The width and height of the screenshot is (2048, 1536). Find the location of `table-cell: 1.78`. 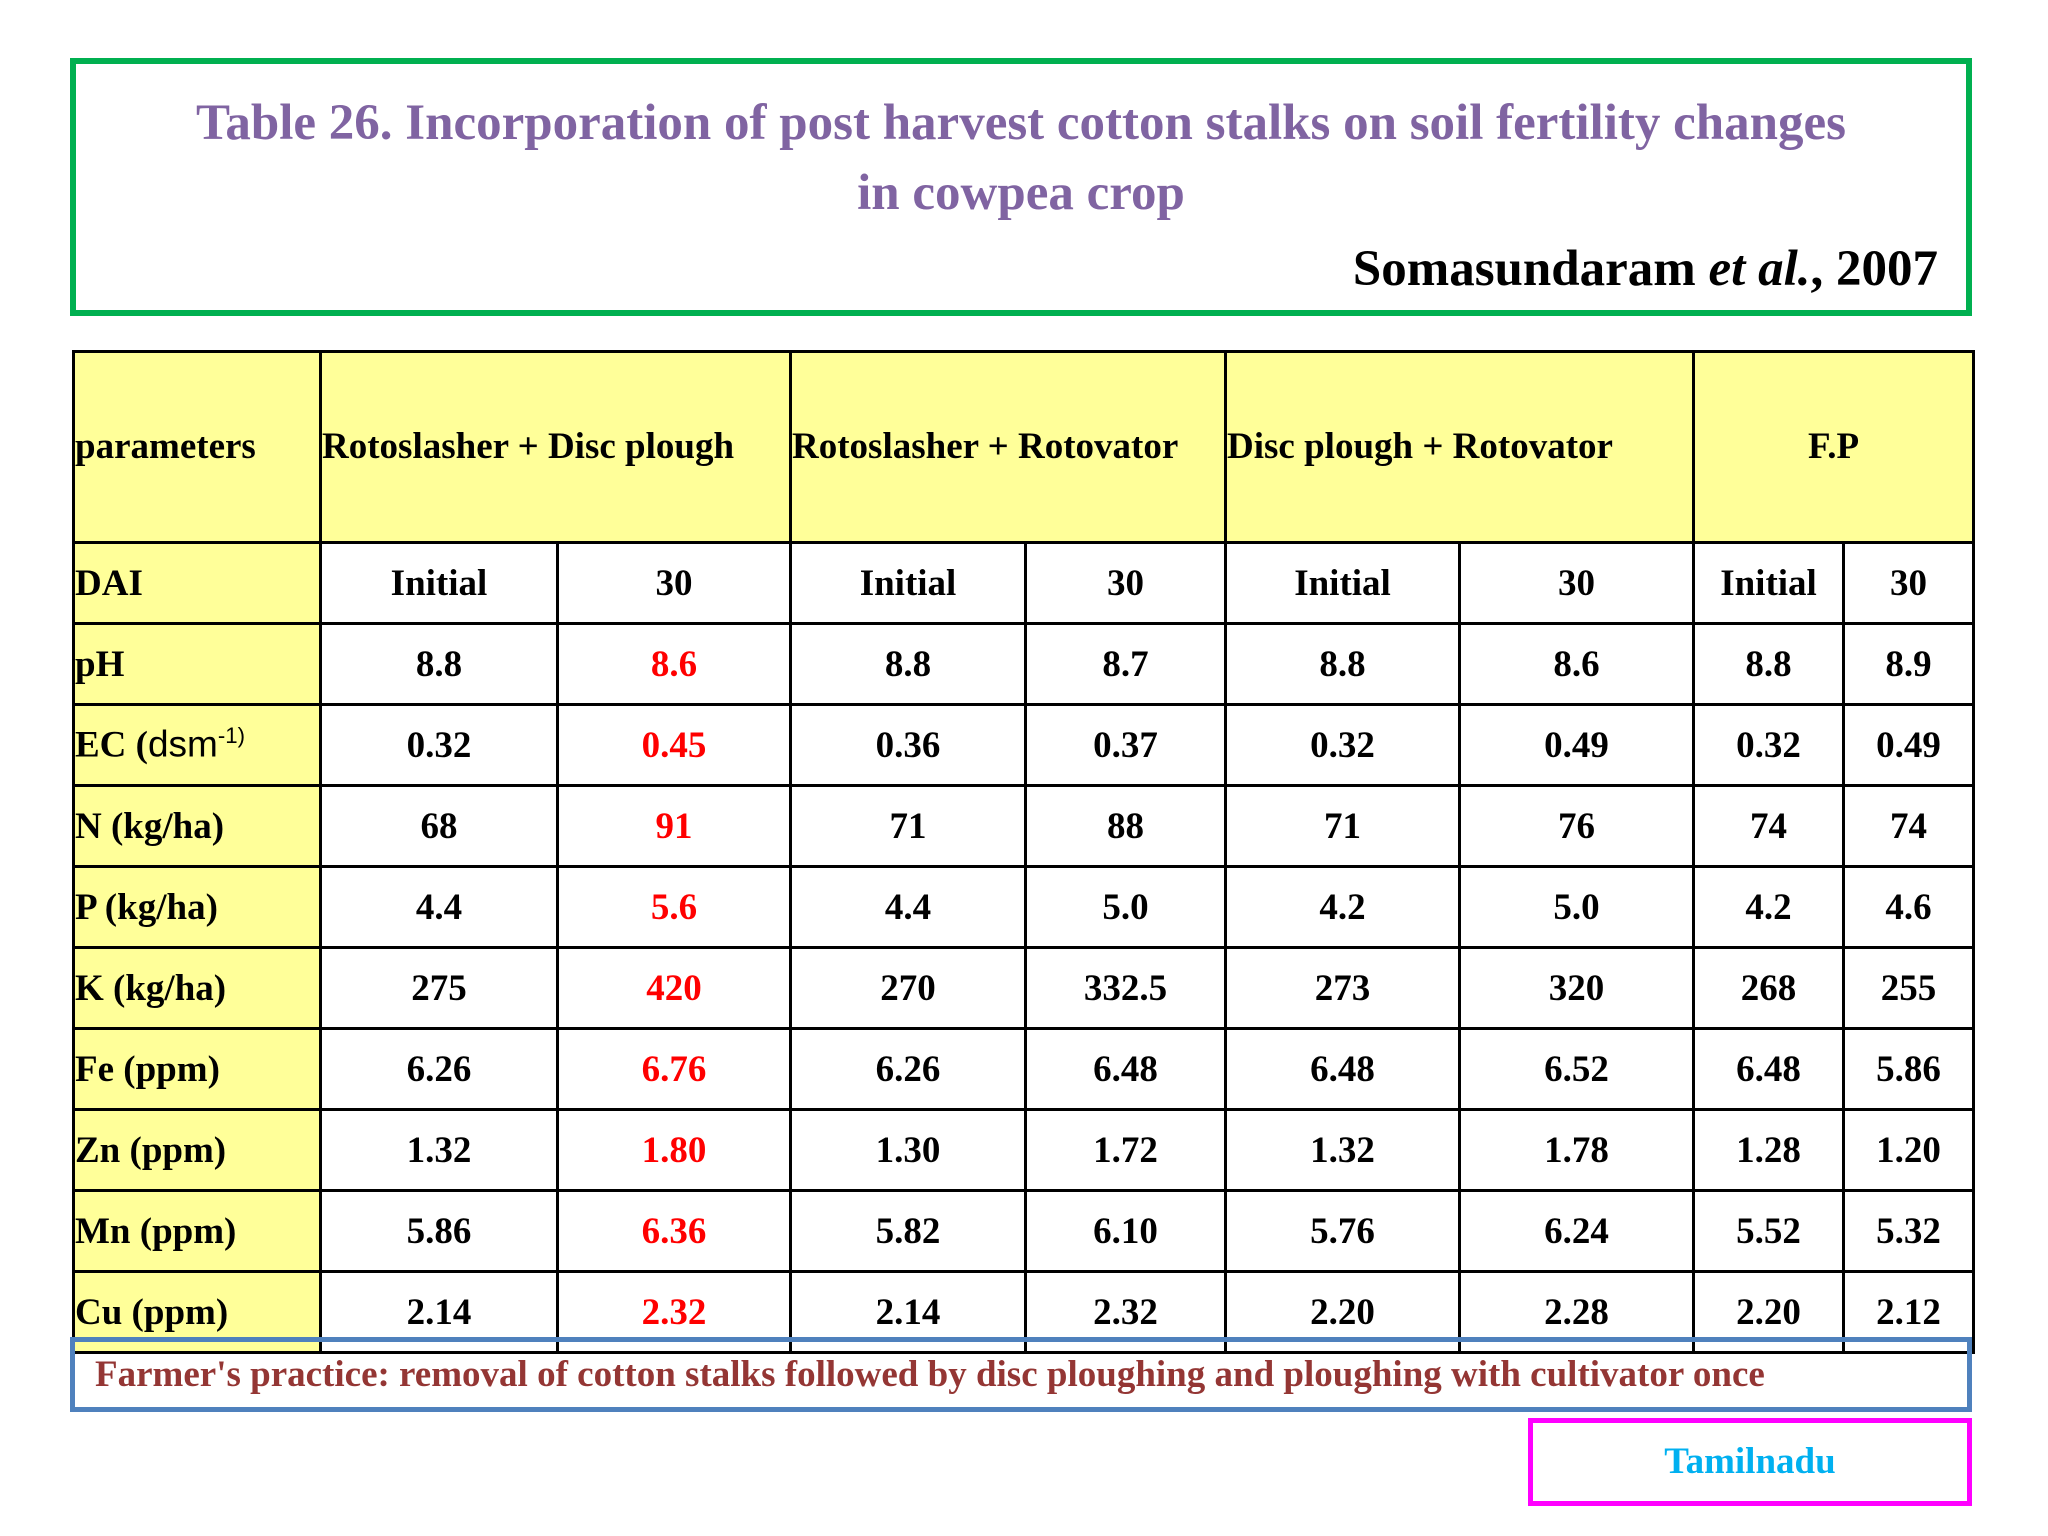

table-cell: 1.78 is located at coordinates (1577, 1150).